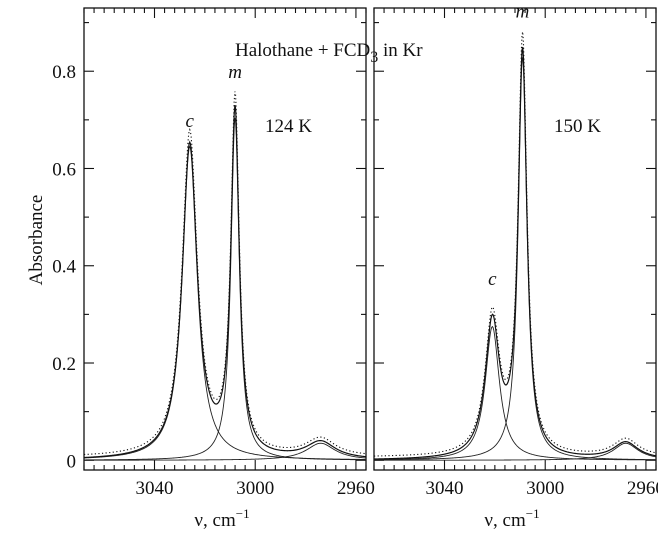  Describe the element at coordinates (511, 518) in the screenshot. I see `x-axis-title-right: ν, cm−1` at that location.